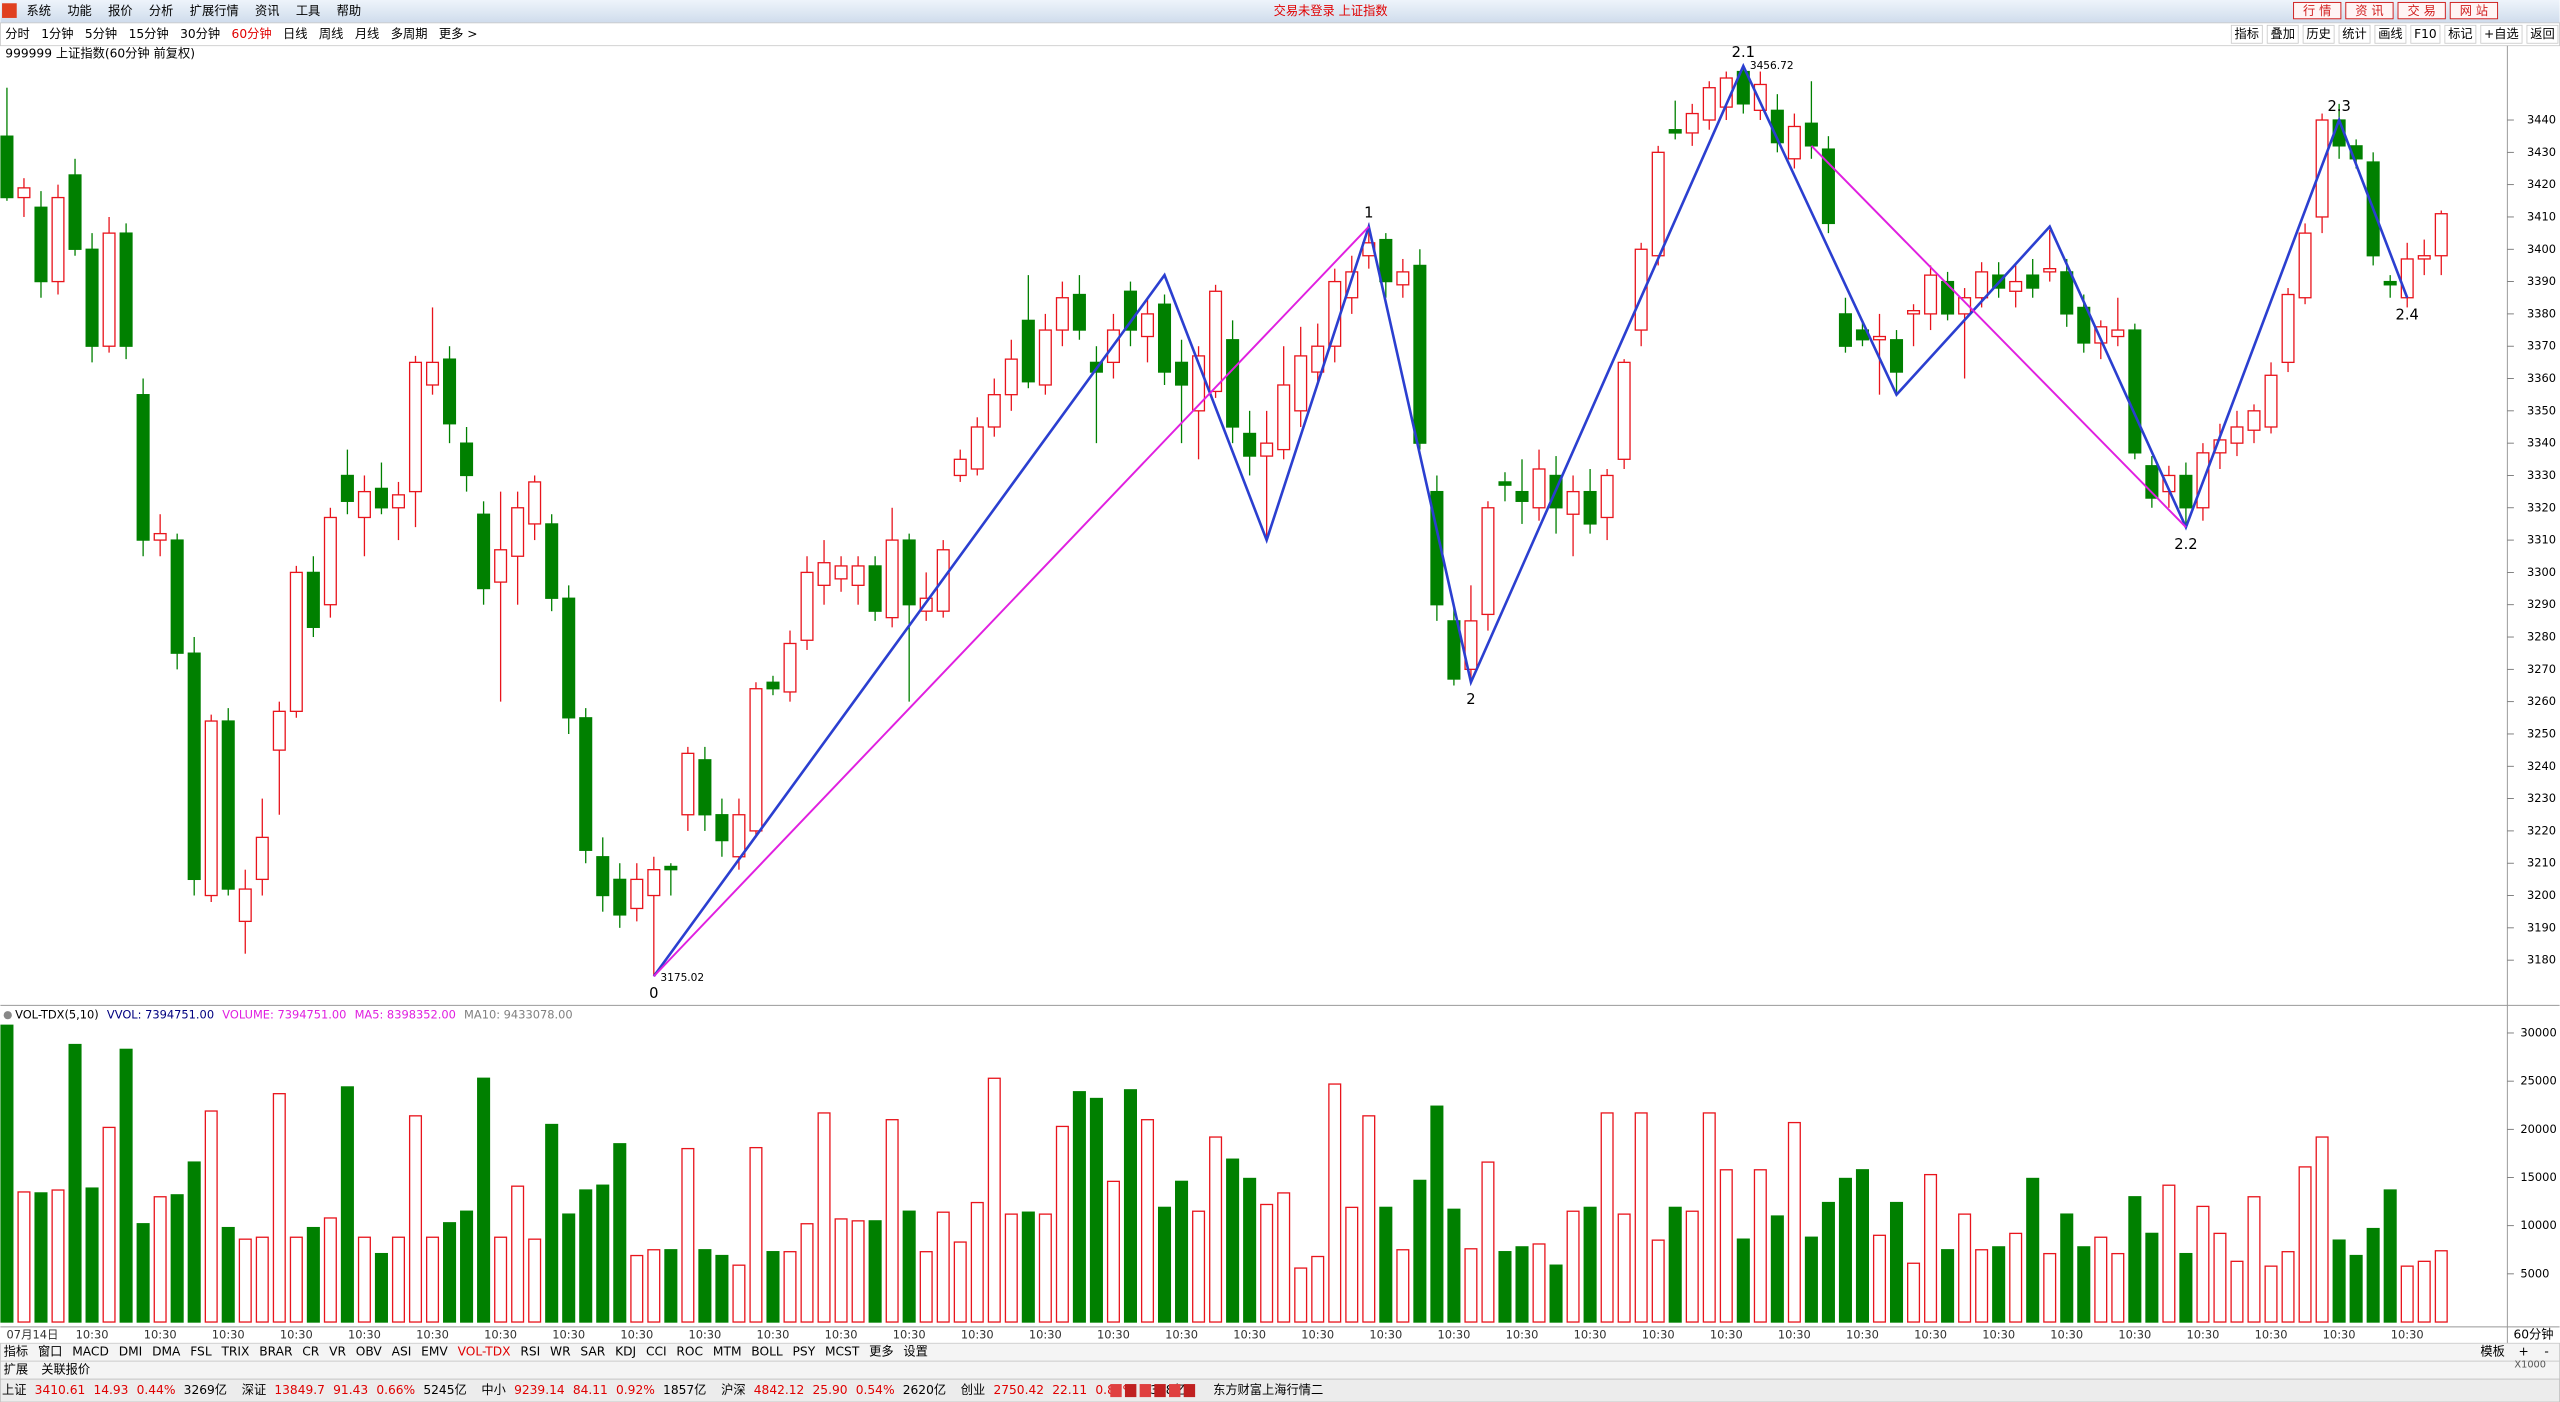  What do you see at coordinates (9, 10) in the screenshot?
I see `app-icon` at bounding box center [9, 10].